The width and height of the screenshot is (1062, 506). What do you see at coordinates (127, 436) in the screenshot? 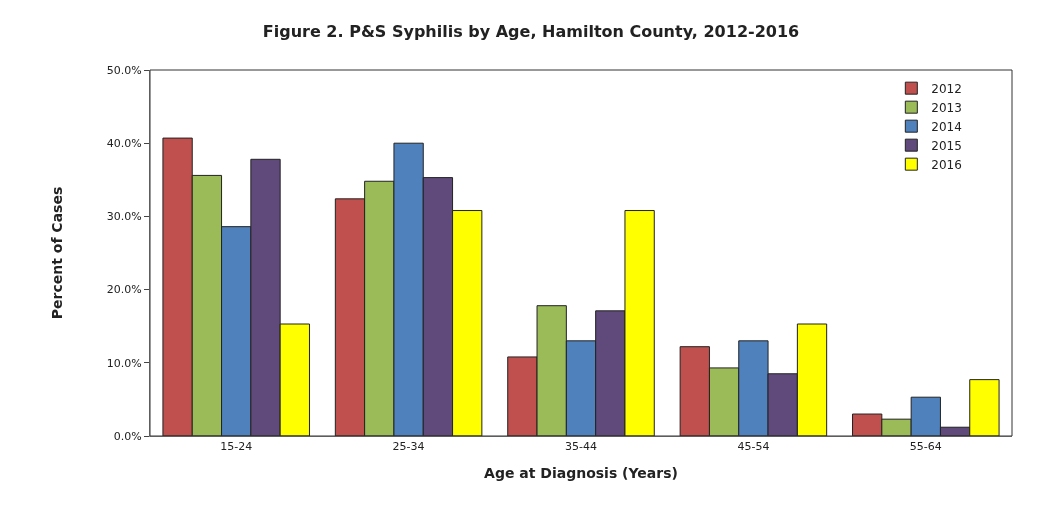
I see `y-tick-label: 0.0%` at bounding box center [127, 436].